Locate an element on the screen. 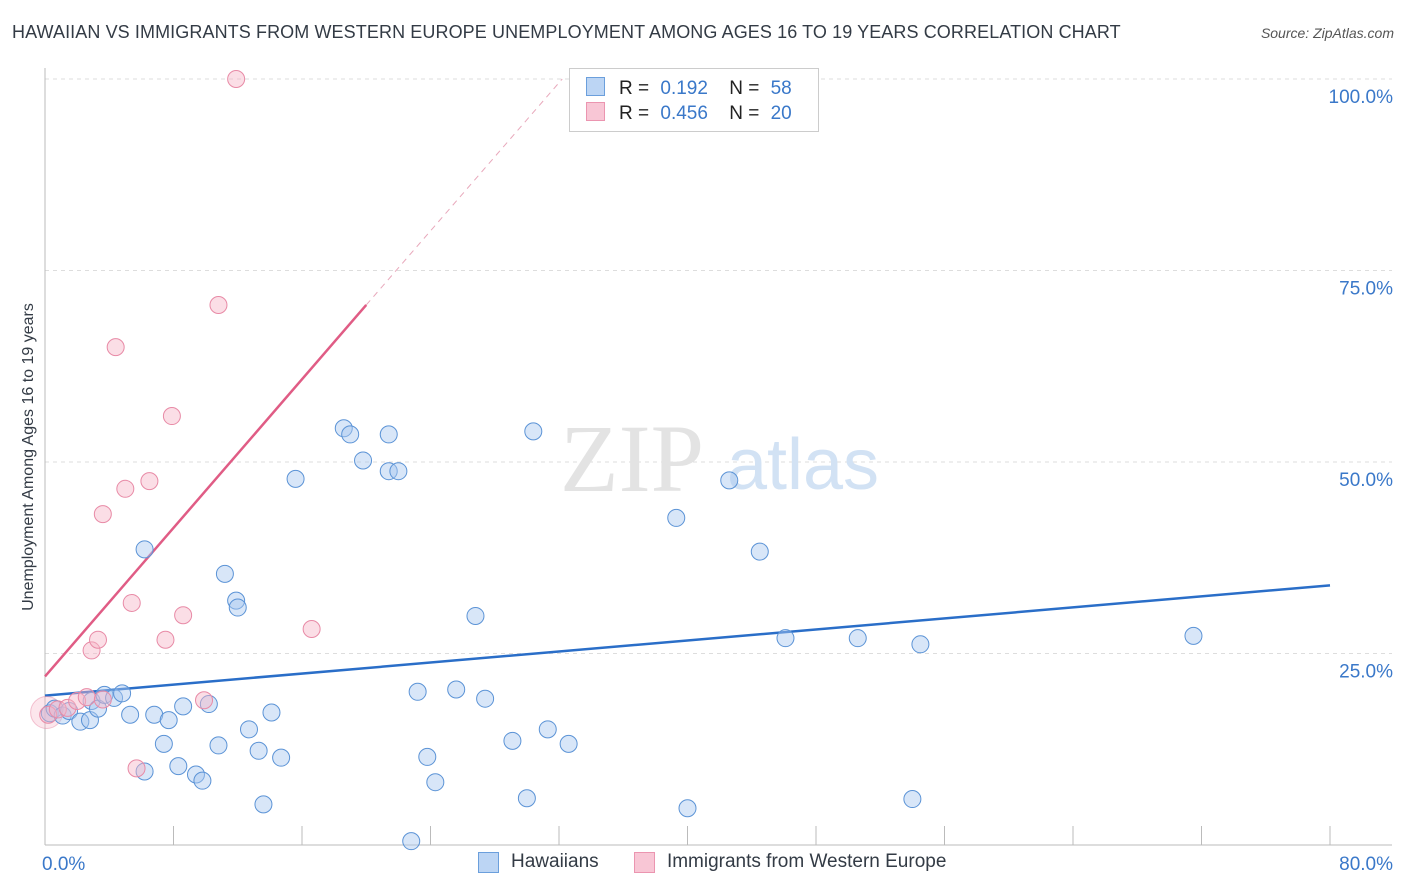 The width and height of the screenshot is (1406, 892). legend-r-value: 0.456 is located at coordinates (684, 113).